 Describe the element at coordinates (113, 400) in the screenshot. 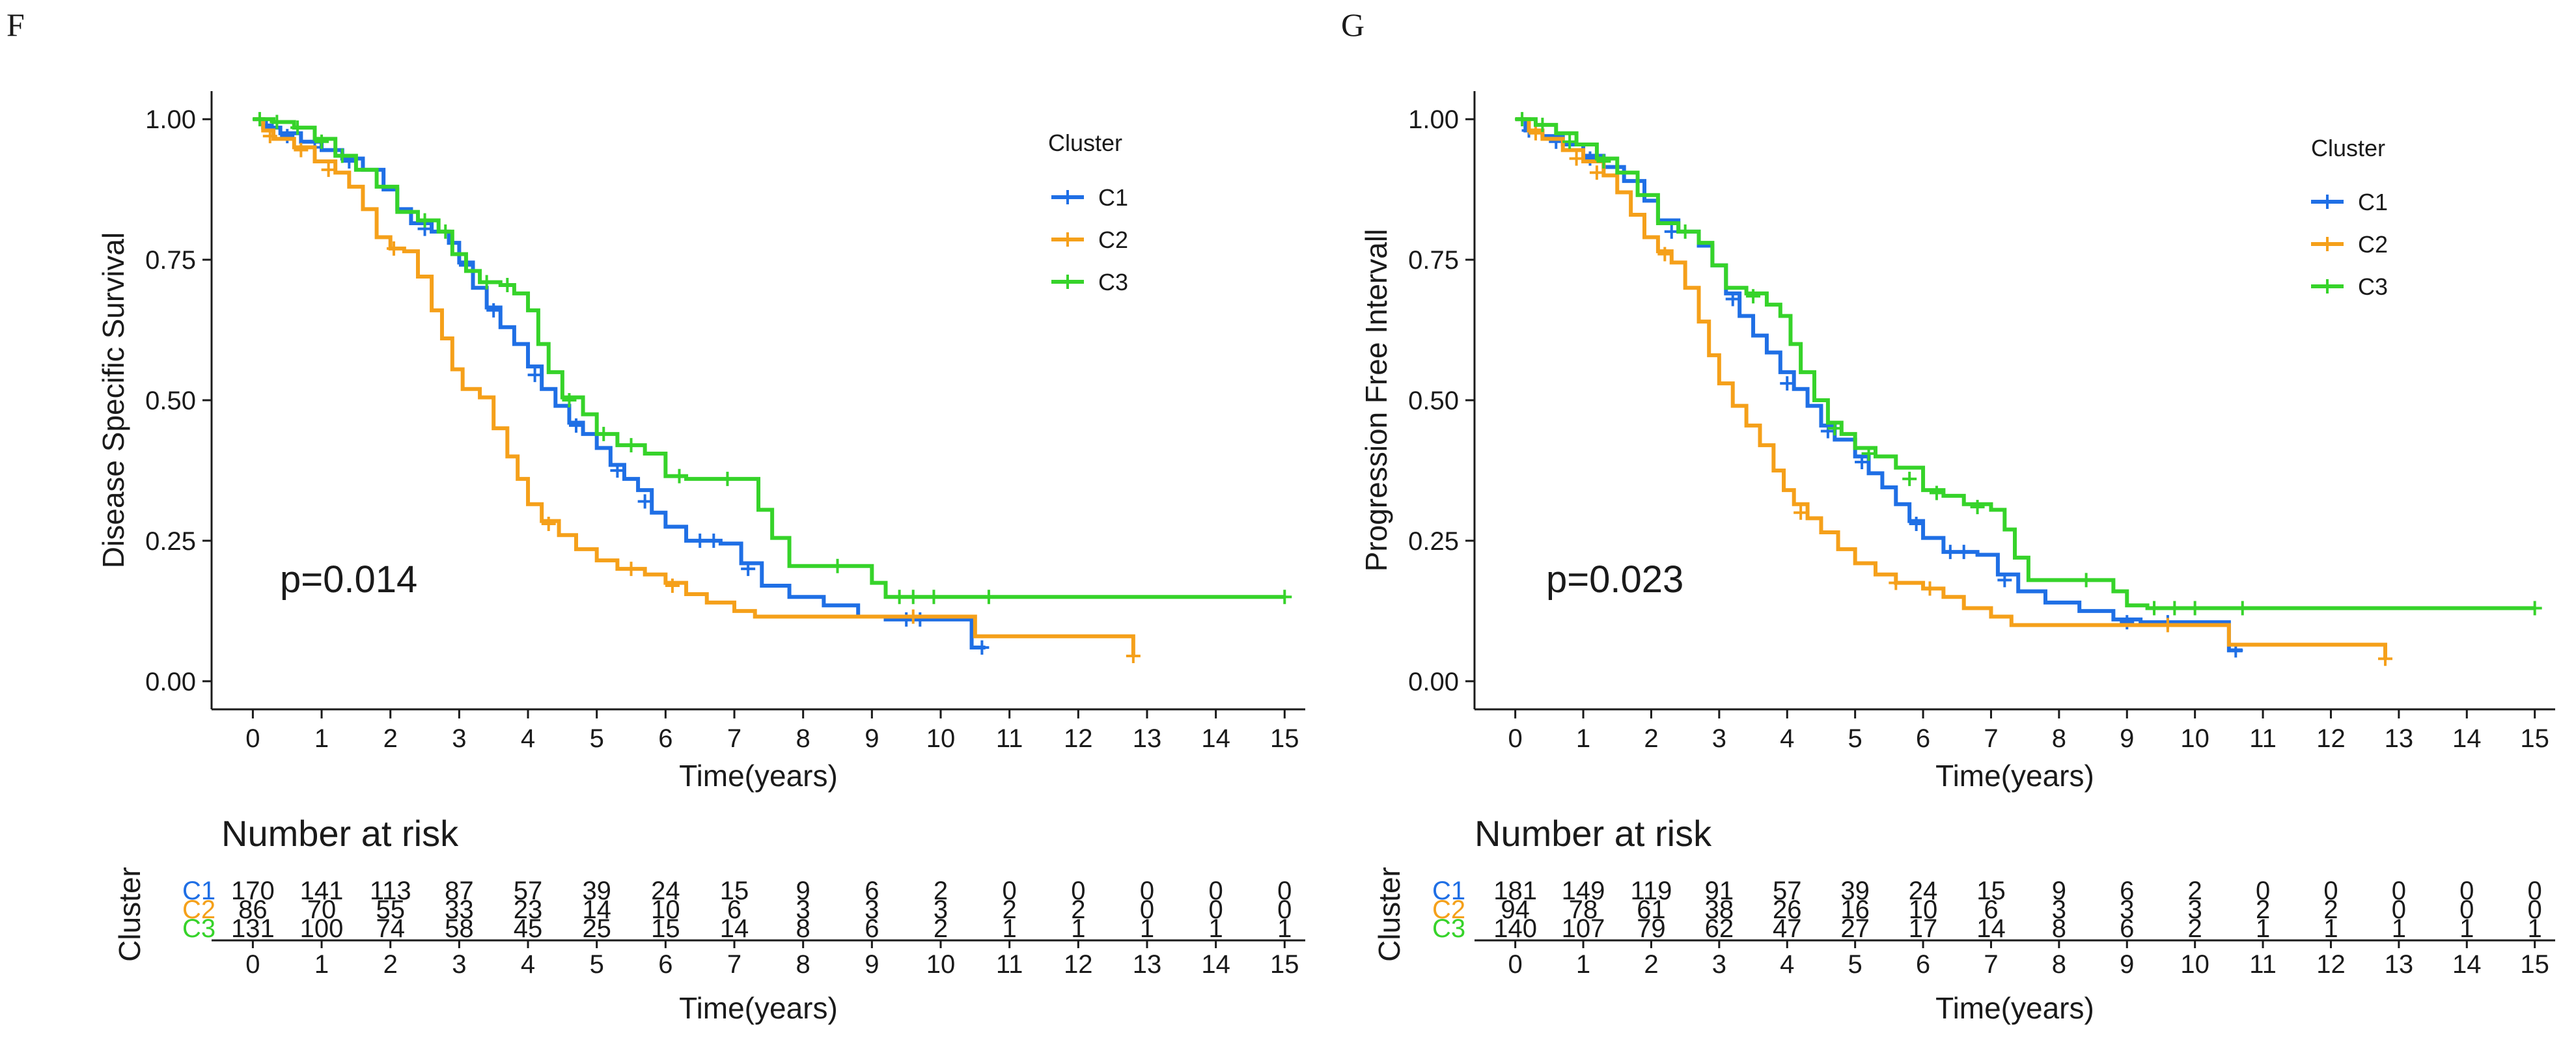

I see `y-axis-label: Disease Specific Survival` at that location.